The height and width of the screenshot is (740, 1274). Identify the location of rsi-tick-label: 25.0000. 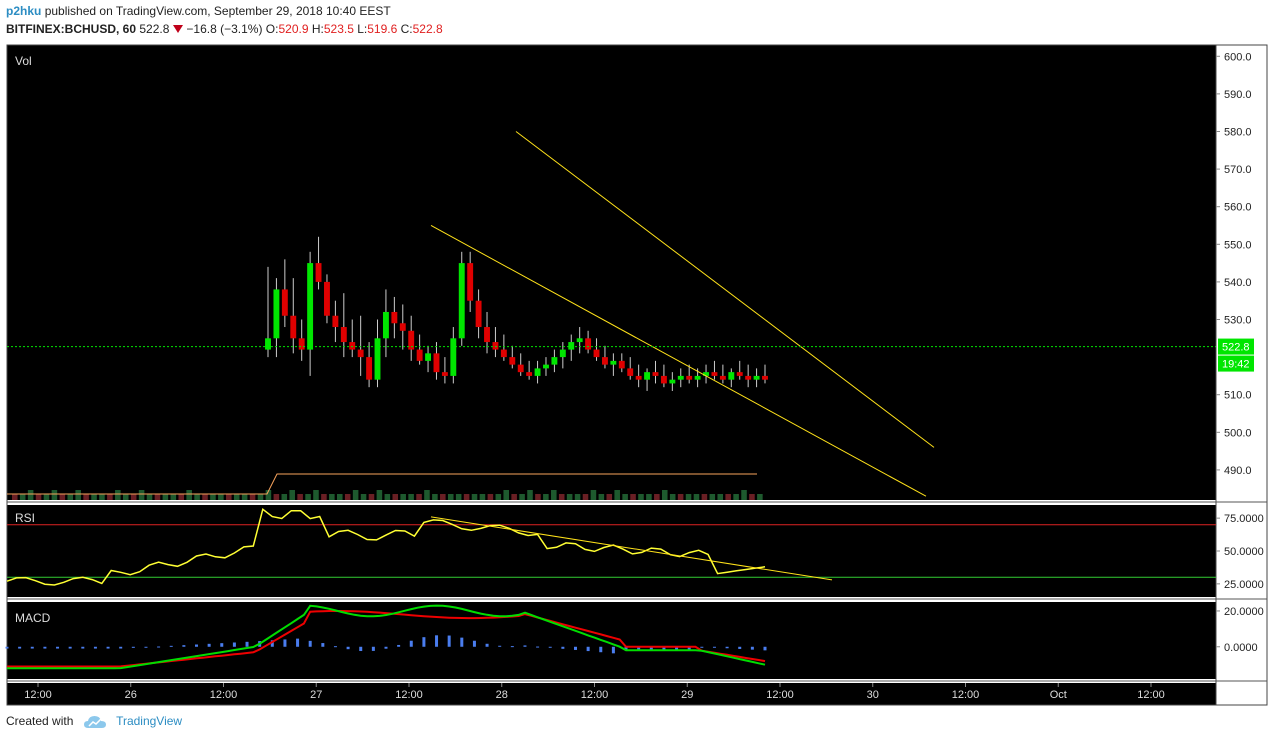
(1244, 585).